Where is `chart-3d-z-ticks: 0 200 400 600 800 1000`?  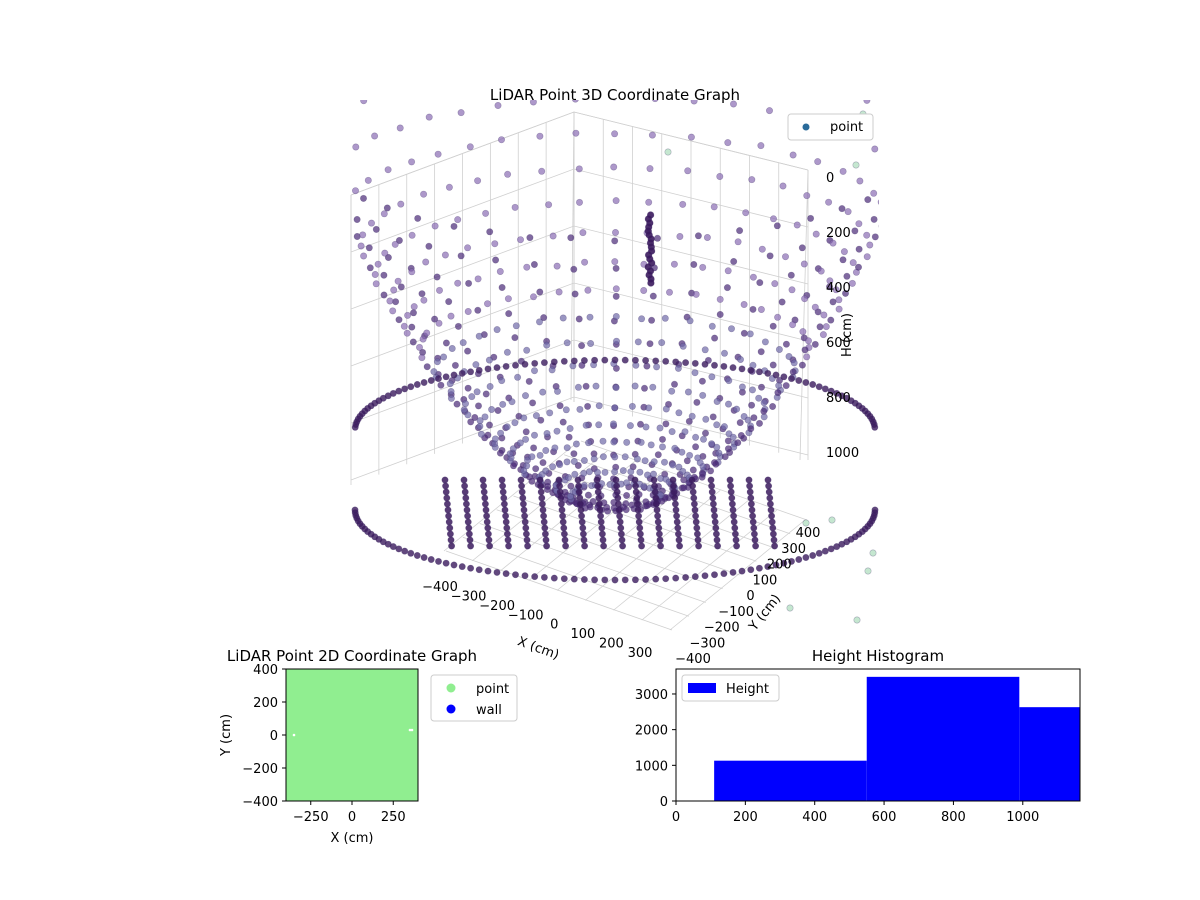 chart-3d-z-ticks: 0 200 400 600 800 1000 is located at coordinates (842, 316).